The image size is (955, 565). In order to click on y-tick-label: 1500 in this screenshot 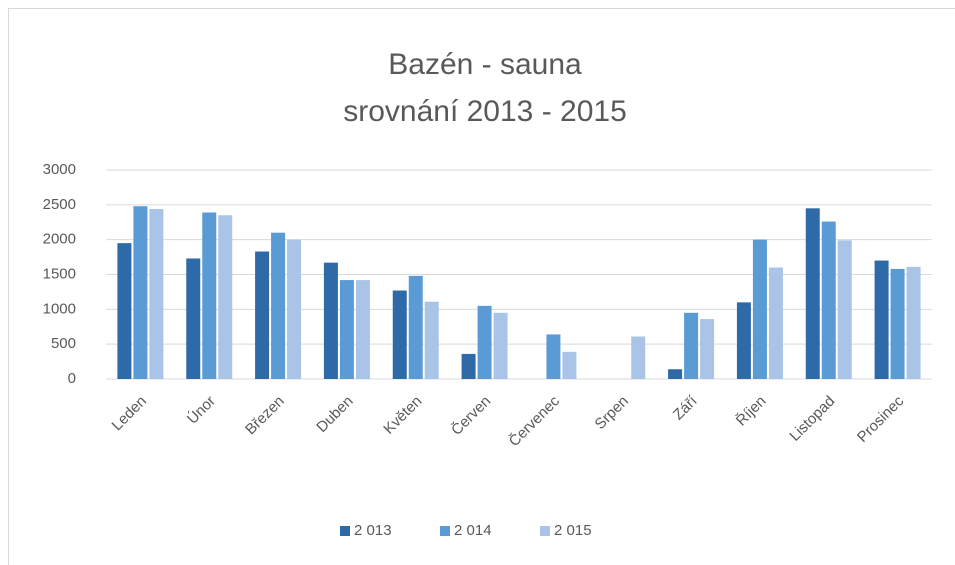, I will do `click(59, 273)`.